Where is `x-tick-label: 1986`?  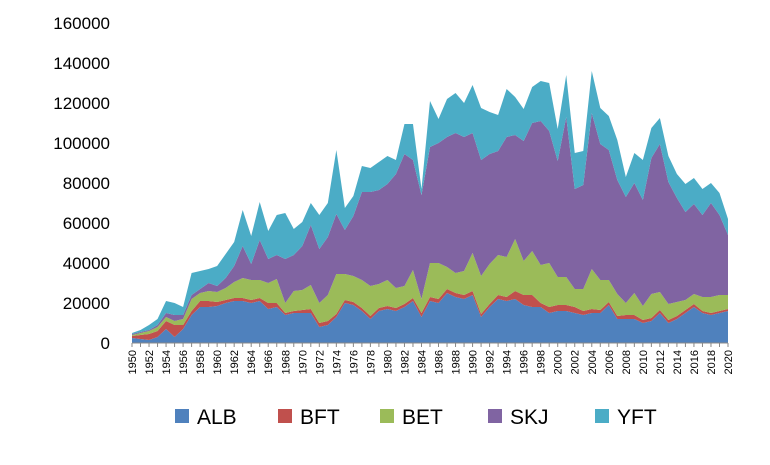 x-tick-label: 1986 is located at coordinates (440, 362).